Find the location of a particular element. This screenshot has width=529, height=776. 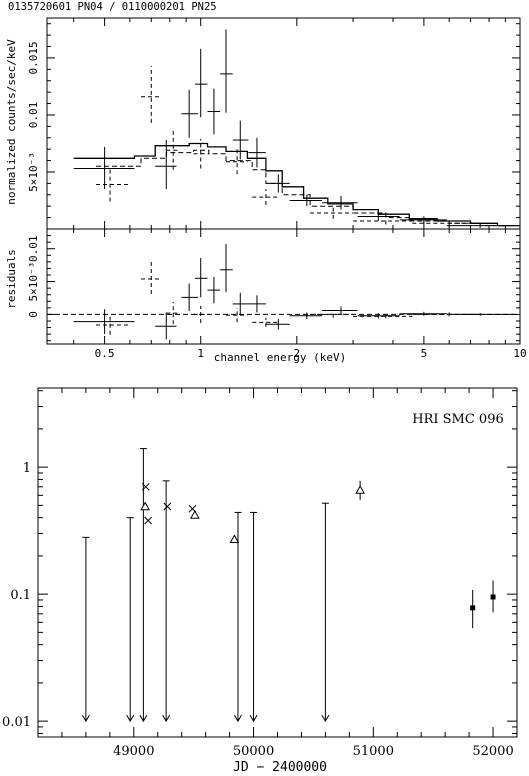

spectrum-y-axis-label: normalized counts/sec/keV is located at coordinates (11, 122).